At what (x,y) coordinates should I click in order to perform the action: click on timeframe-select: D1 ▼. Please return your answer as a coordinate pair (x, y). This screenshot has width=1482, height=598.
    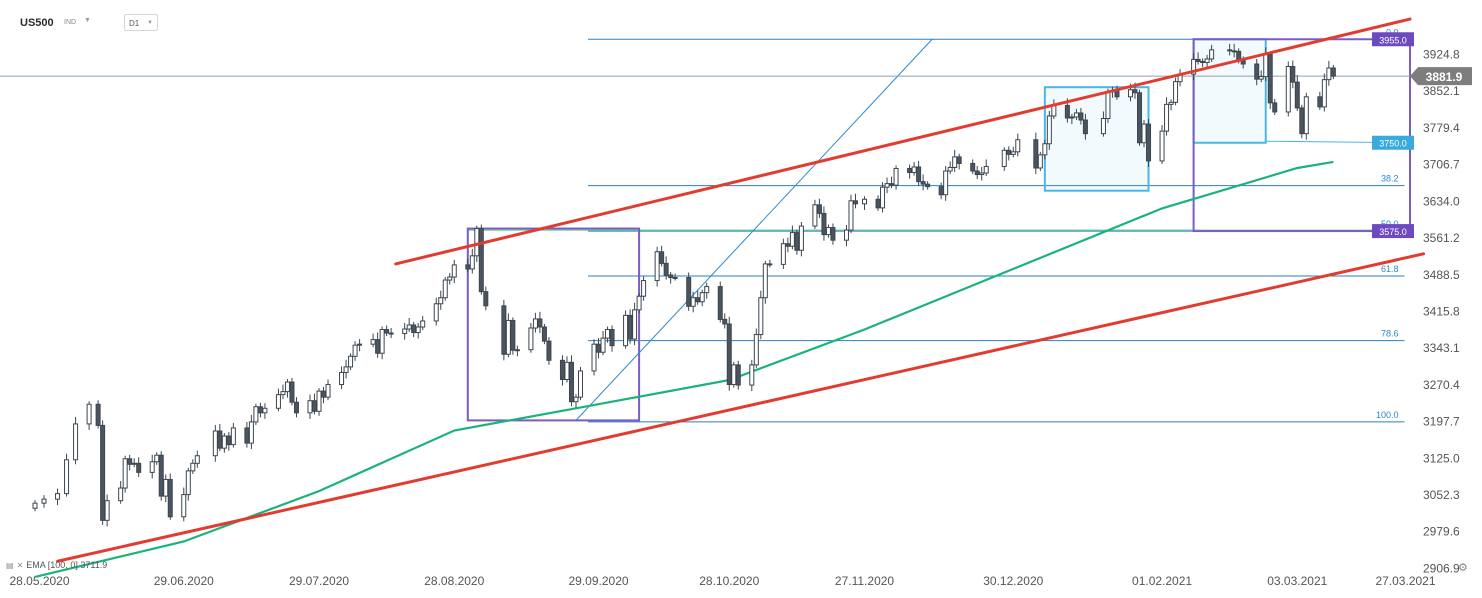
    Looking at the image, I should click on (141, 22).